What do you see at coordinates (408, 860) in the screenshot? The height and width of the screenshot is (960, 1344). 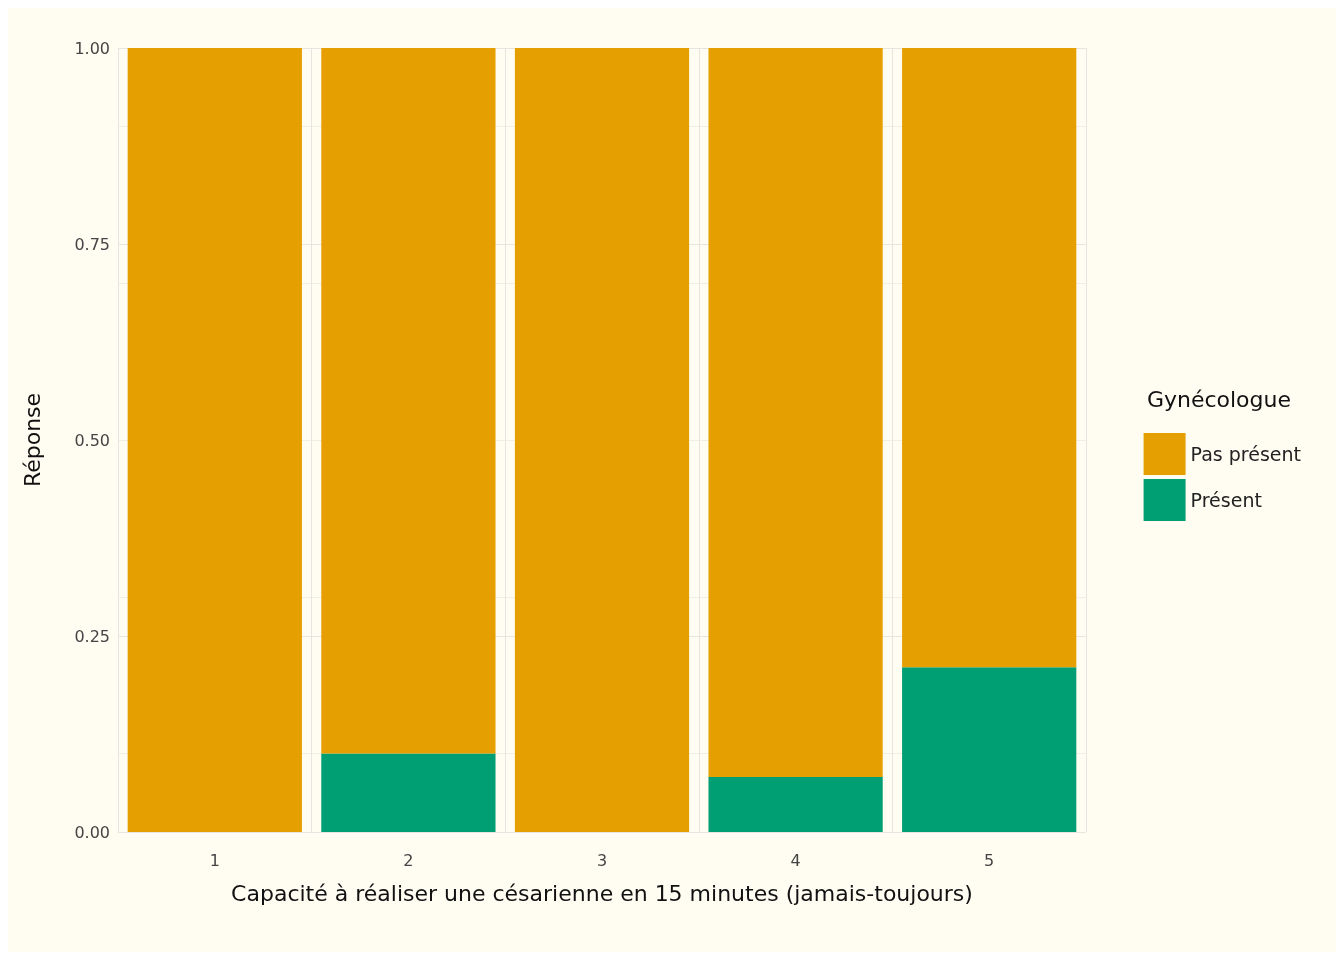 I see `x-tick-label: 2` at bounding box center [408, 860].